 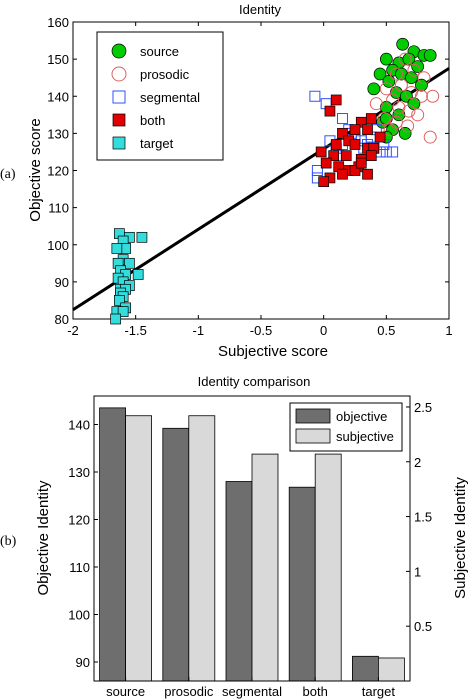 I want to click on bar-y-tick-label-right: 2, so click(x=417, y=462).